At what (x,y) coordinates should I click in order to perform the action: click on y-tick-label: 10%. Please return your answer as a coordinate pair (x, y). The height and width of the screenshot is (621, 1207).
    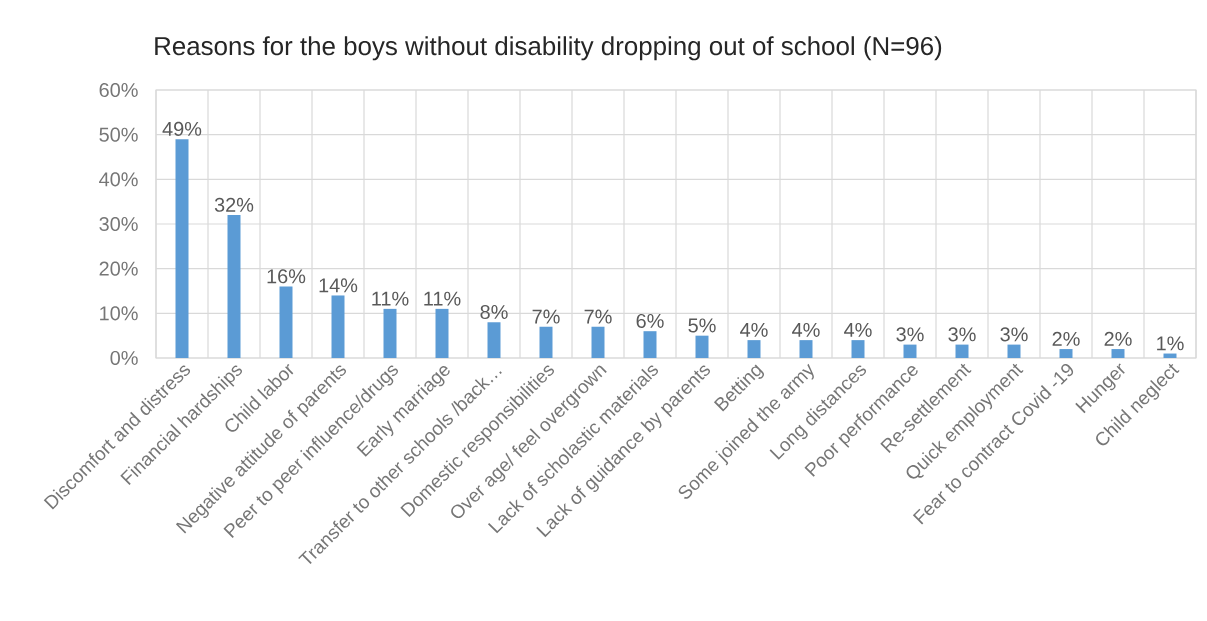
    Looking at the image, I should click on (119, 313).